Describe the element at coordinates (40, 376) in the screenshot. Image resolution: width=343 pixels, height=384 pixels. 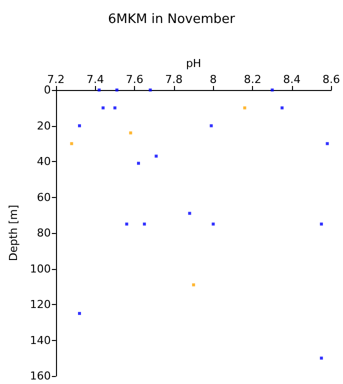
I see `y-tick-label: 160` at that location.